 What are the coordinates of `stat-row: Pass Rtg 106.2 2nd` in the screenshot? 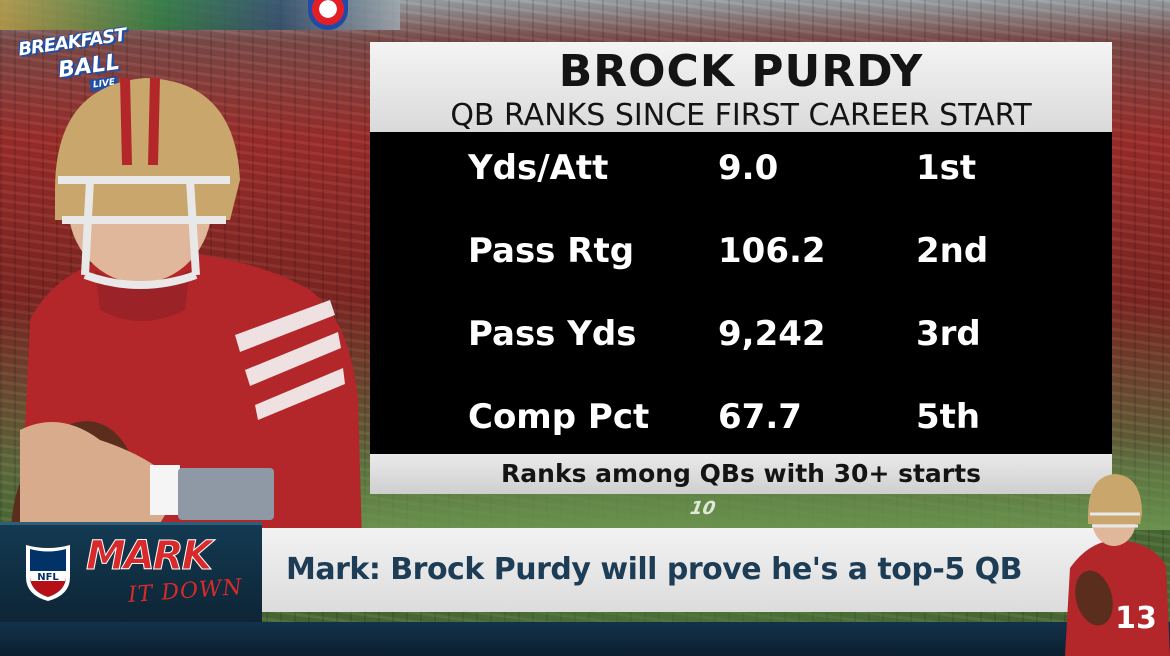 It's located at (741, 251).